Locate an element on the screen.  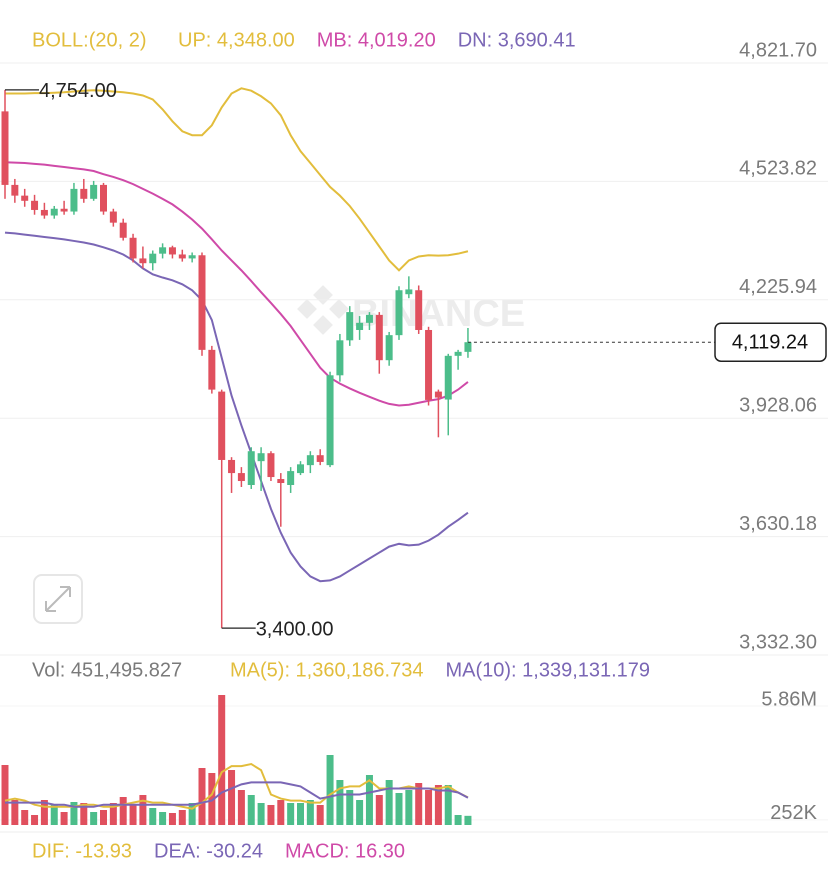
expand-icon is located at coordinates (58, 599).